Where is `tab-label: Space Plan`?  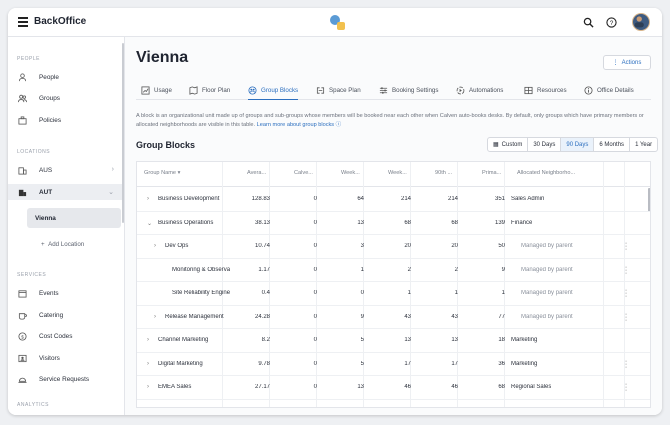
tab-label: Space Plan is located at coordinates (345, 90).